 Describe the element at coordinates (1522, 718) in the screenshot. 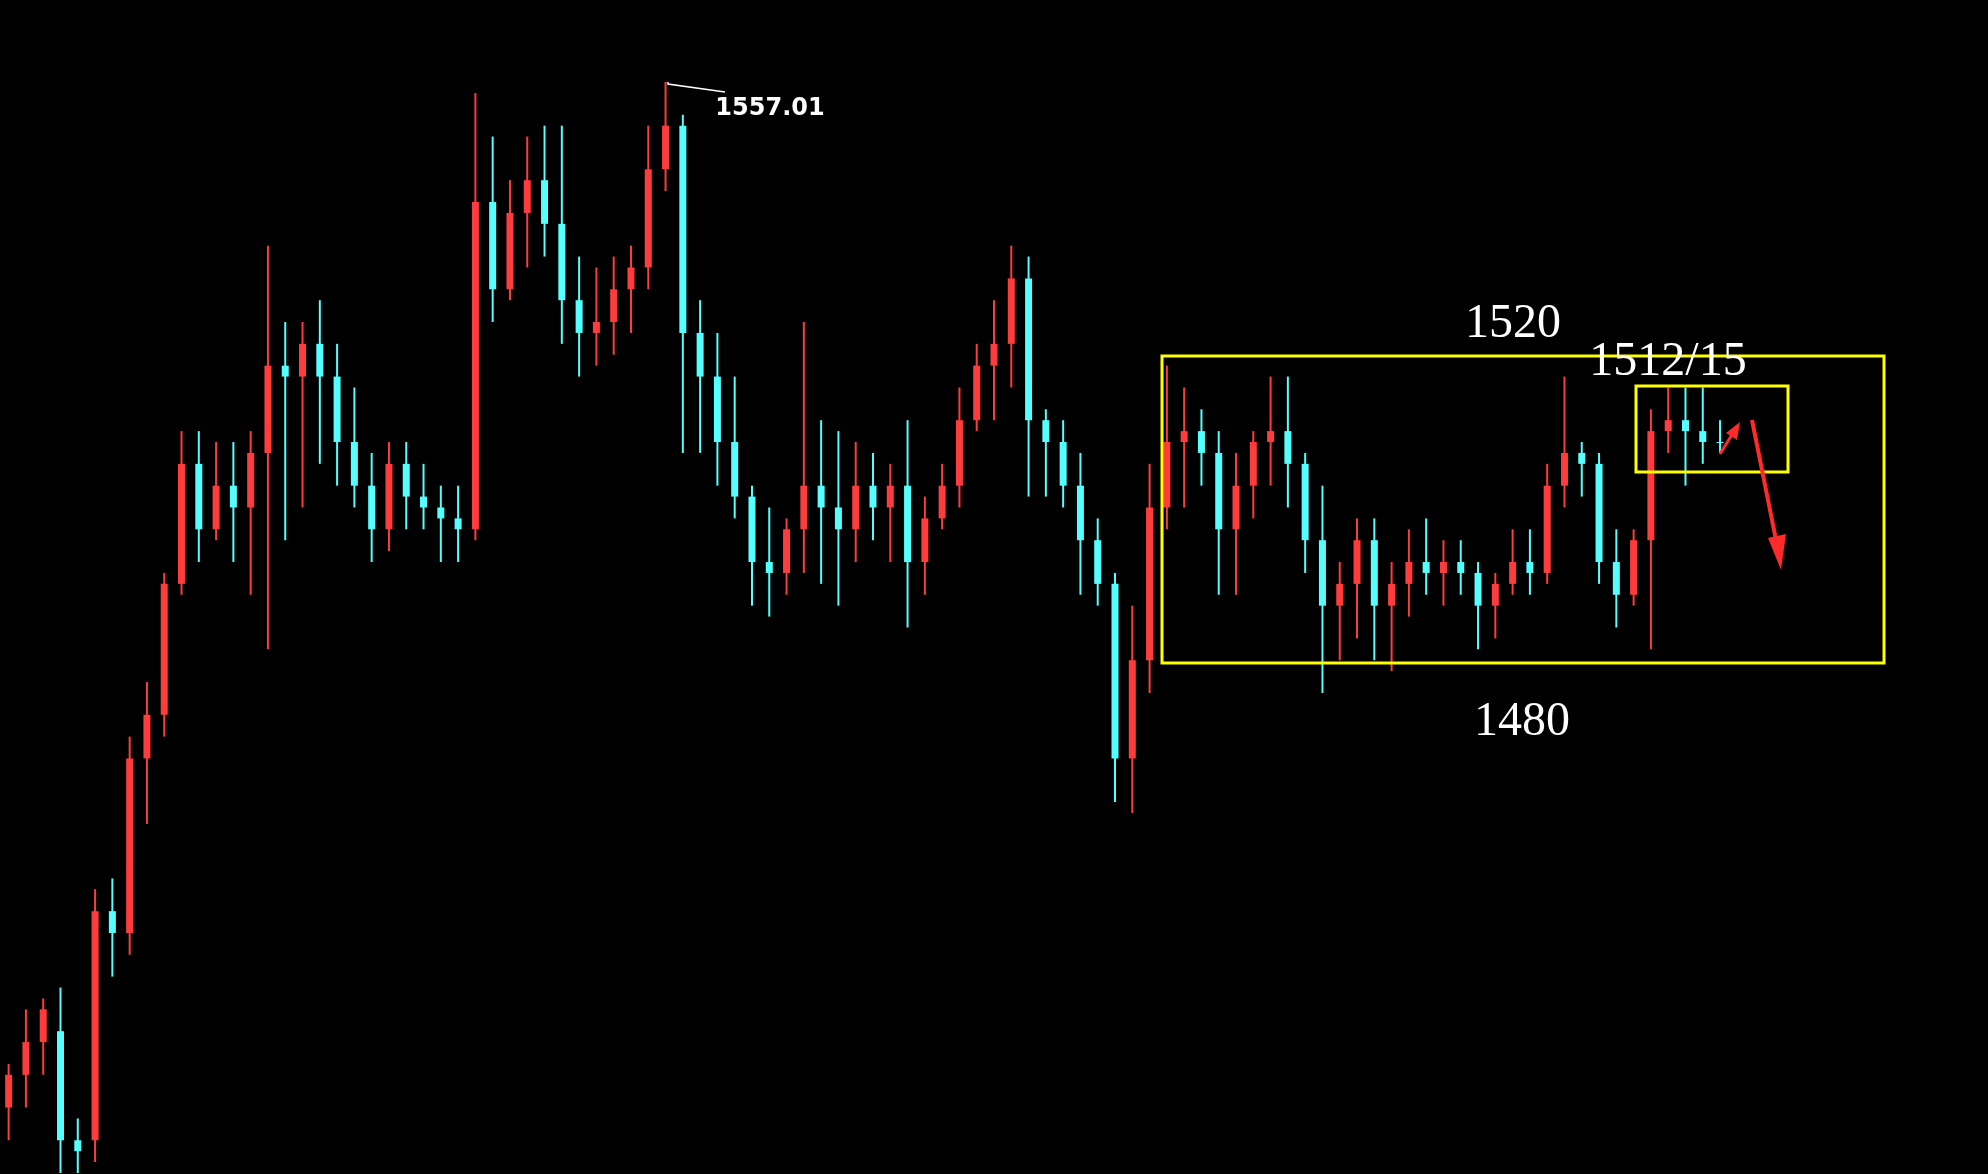

I see `annotation: 1480` at that location.